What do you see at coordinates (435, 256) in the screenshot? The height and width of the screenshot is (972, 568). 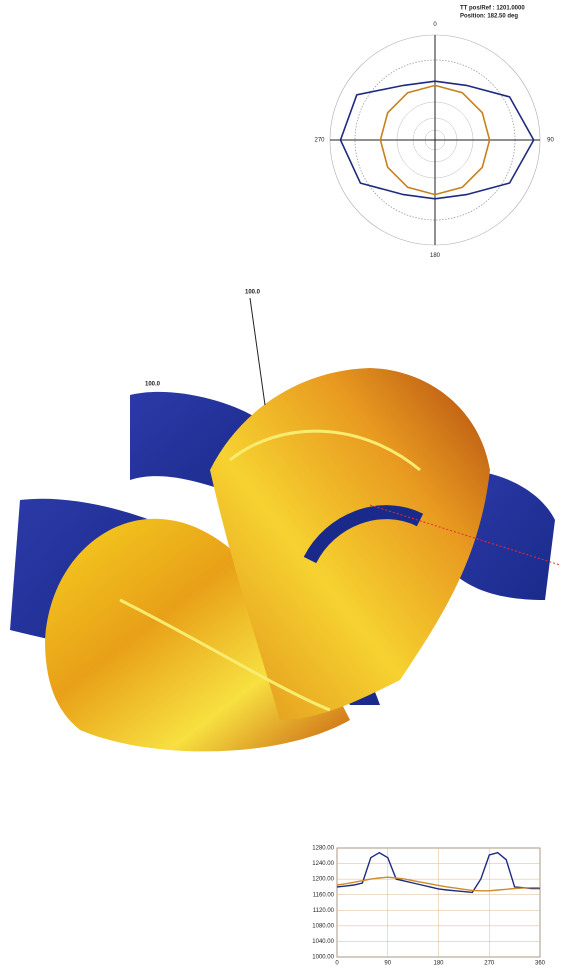 I see `theta-tick-label: 180` at bounding box center [435, 256].